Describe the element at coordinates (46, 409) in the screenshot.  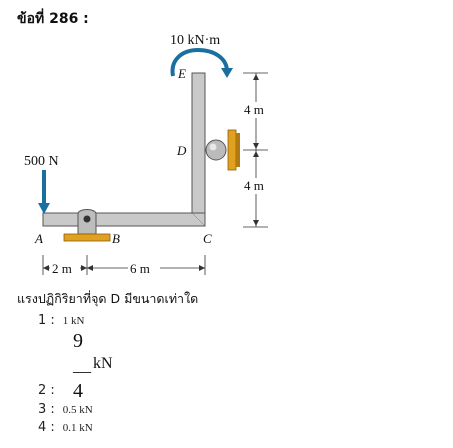
I see `option-number: 3 :` at that location.